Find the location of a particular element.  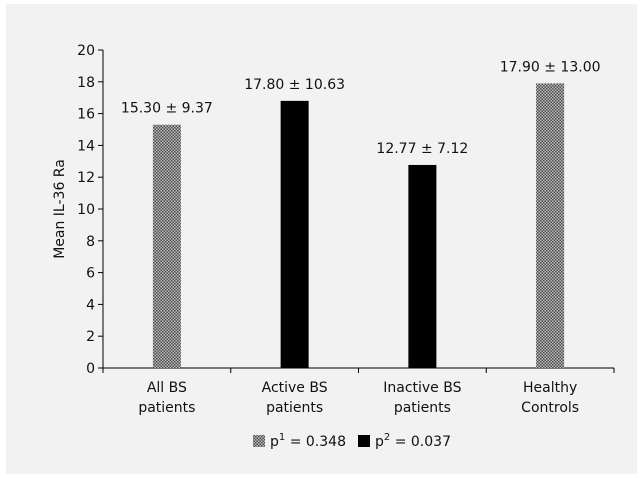

legend-label: p2 = 0.037 is located at coordinates (413, 441).